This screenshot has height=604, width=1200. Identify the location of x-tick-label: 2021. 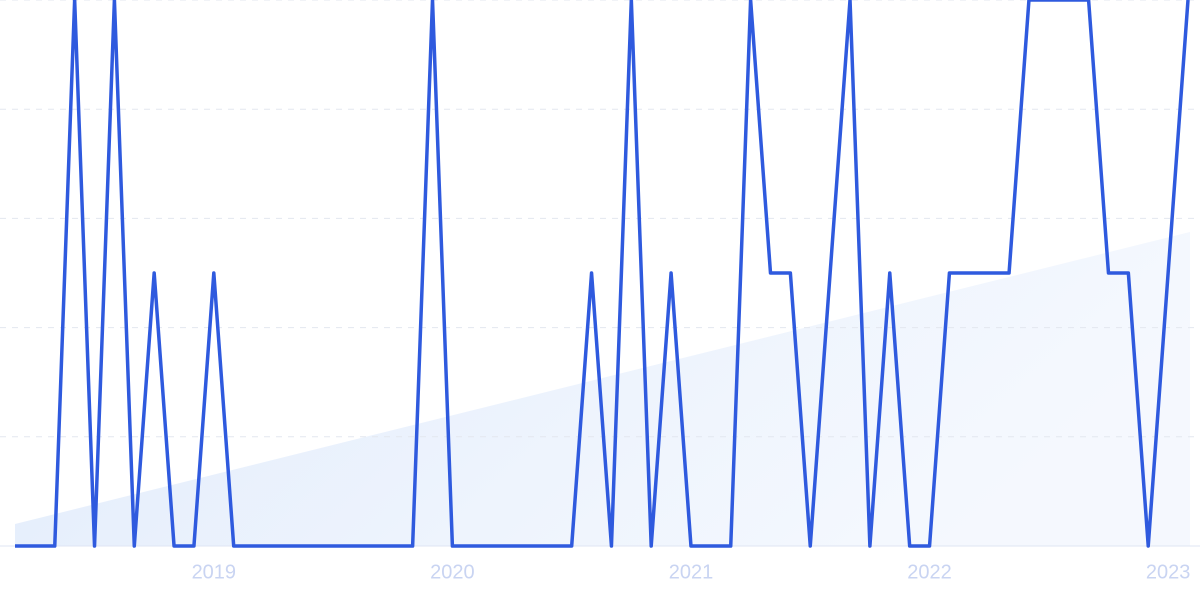
(691, 572).